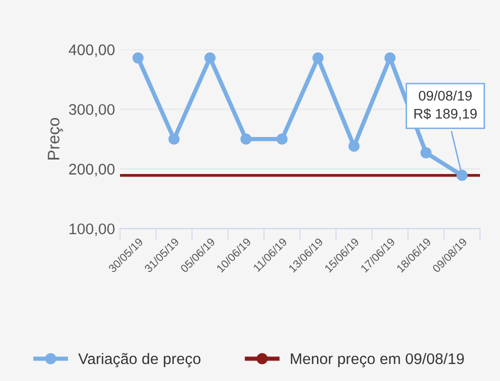 This screenshot has width=500, height=381. I want to click on annotation: 09/08/19 R$ 189,19, so click(445, 105).